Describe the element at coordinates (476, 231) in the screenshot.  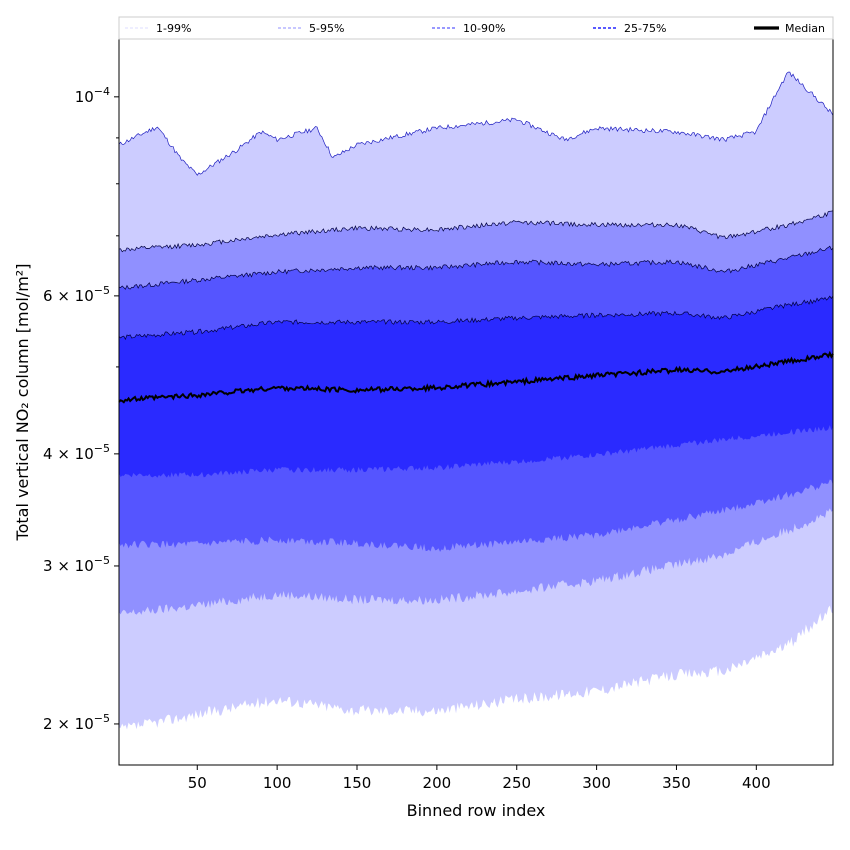
I see `band-upper-line-5-95%` at that location.